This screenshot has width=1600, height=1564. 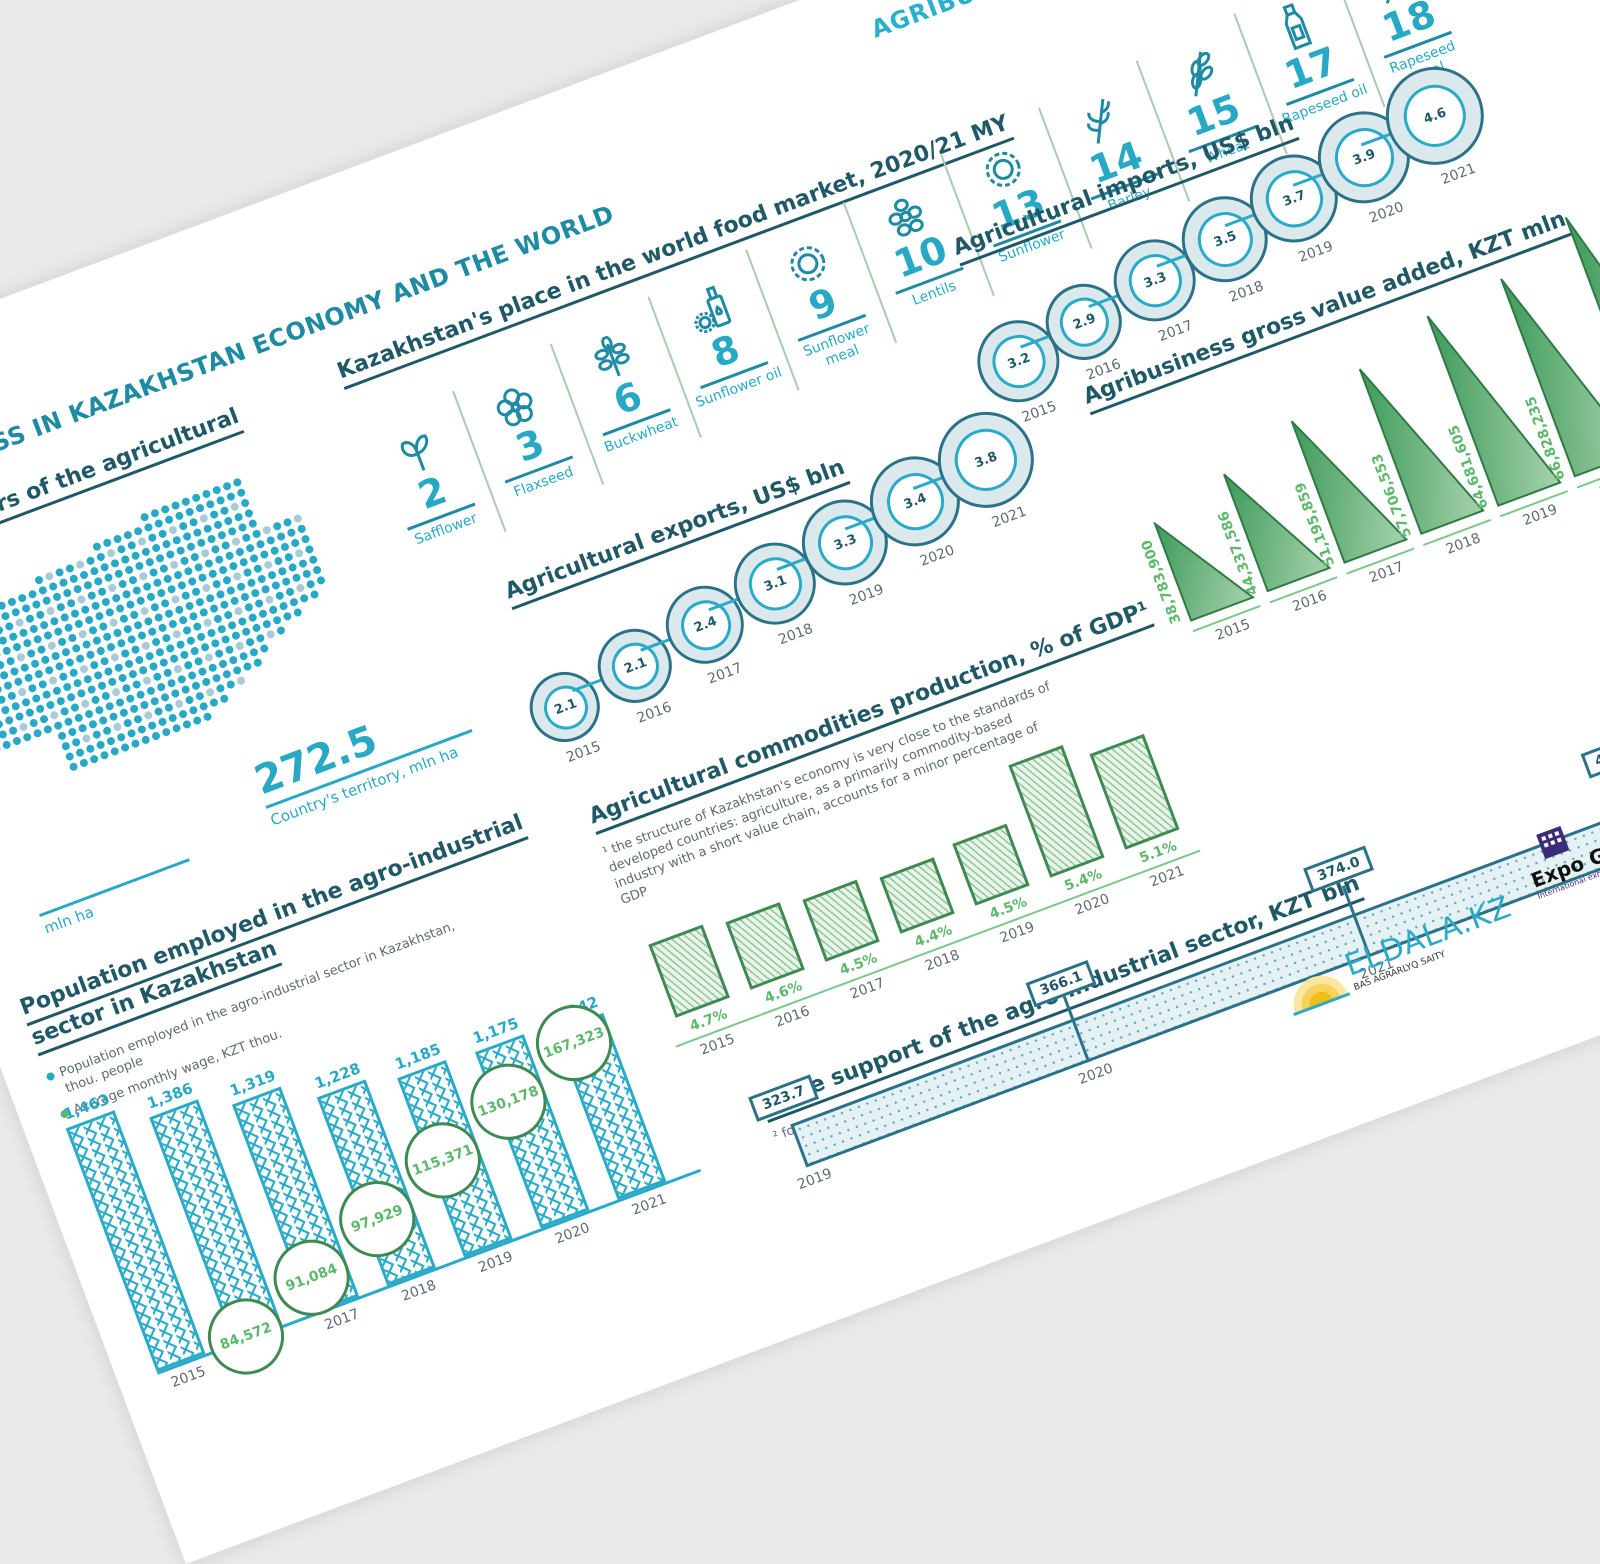 I want to click on legend-employed-swatch, so click(x=50, y=1076).